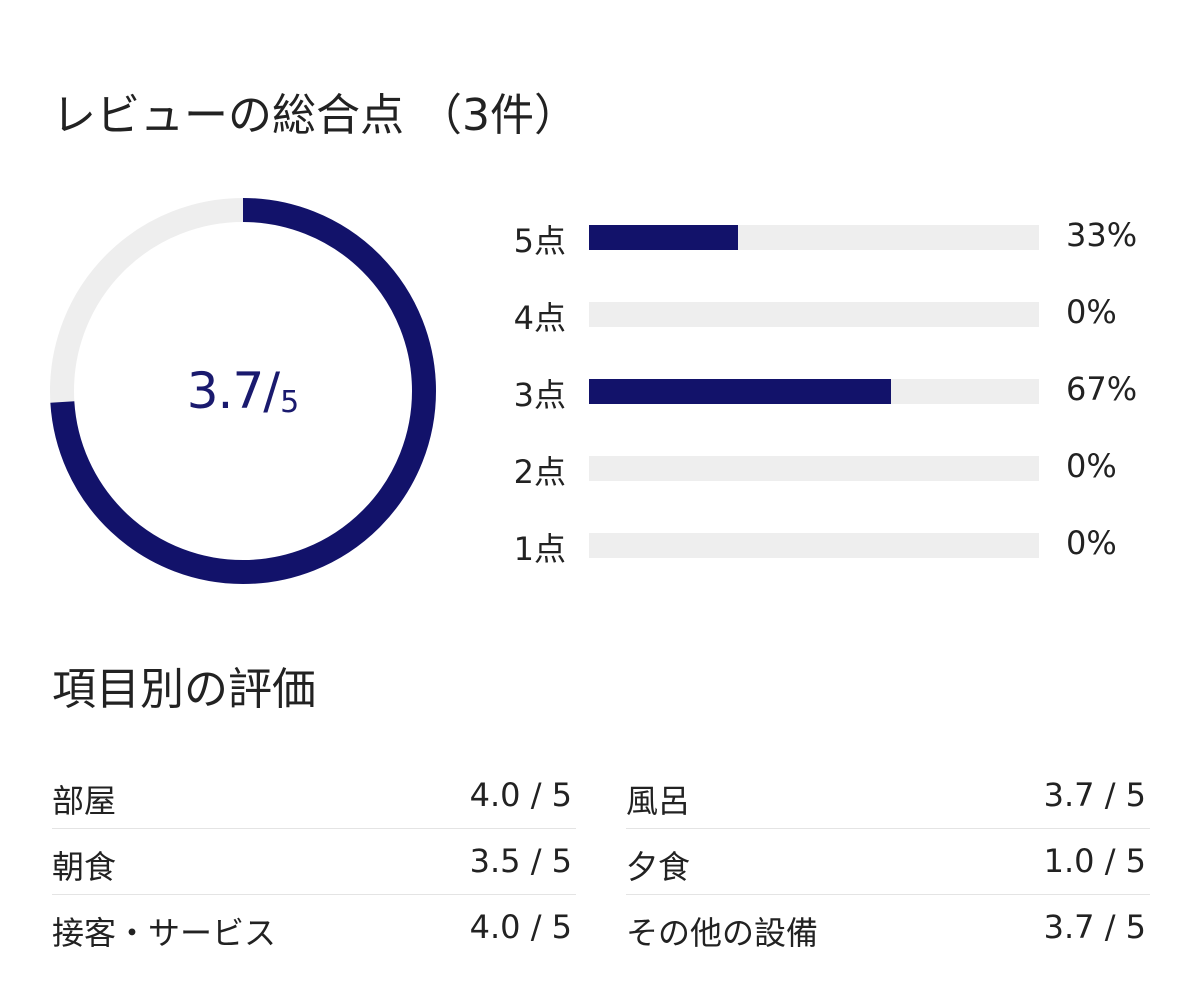 The width and height of the screenshot is (1200, 997). Describe the element at coordinates (539, 241) in the screenshot. I see `distribution-label: 5点` at that location.